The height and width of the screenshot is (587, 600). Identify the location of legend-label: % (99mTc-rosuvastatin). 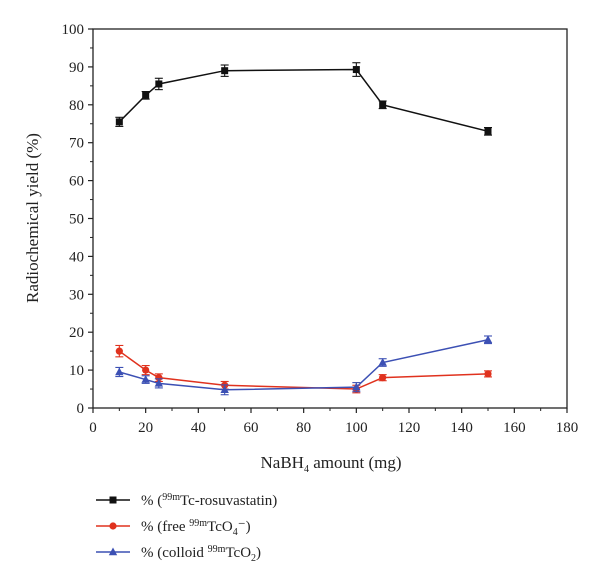
(209, 500).